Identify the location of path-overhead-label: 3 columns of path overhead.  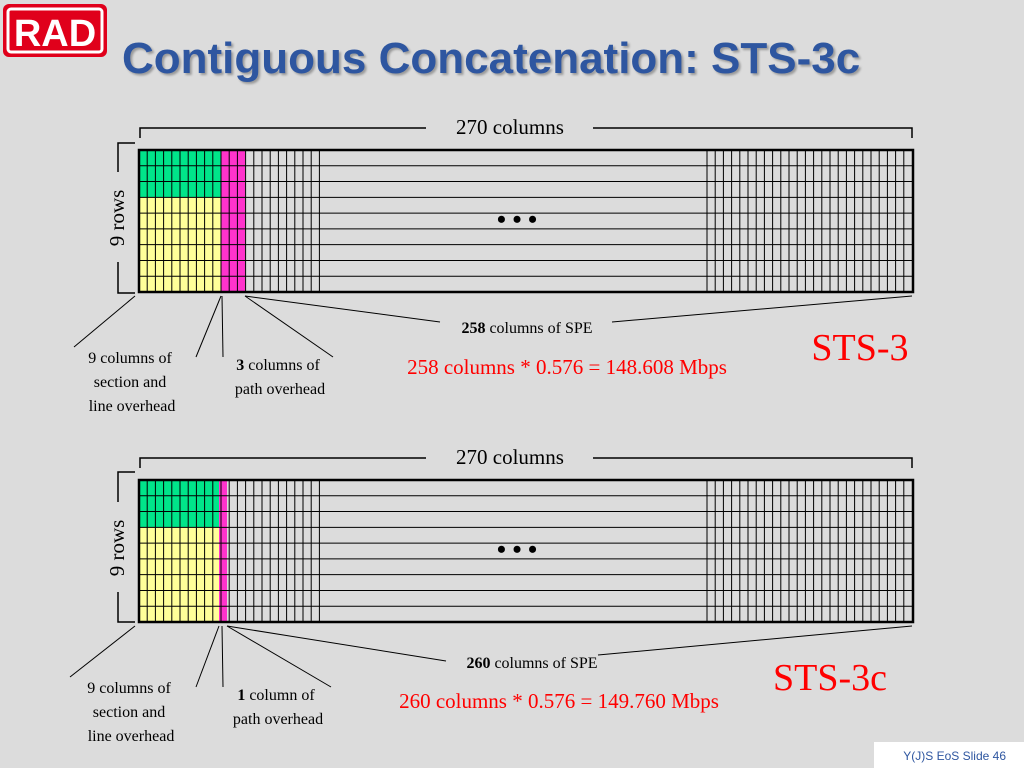
(280, 377).